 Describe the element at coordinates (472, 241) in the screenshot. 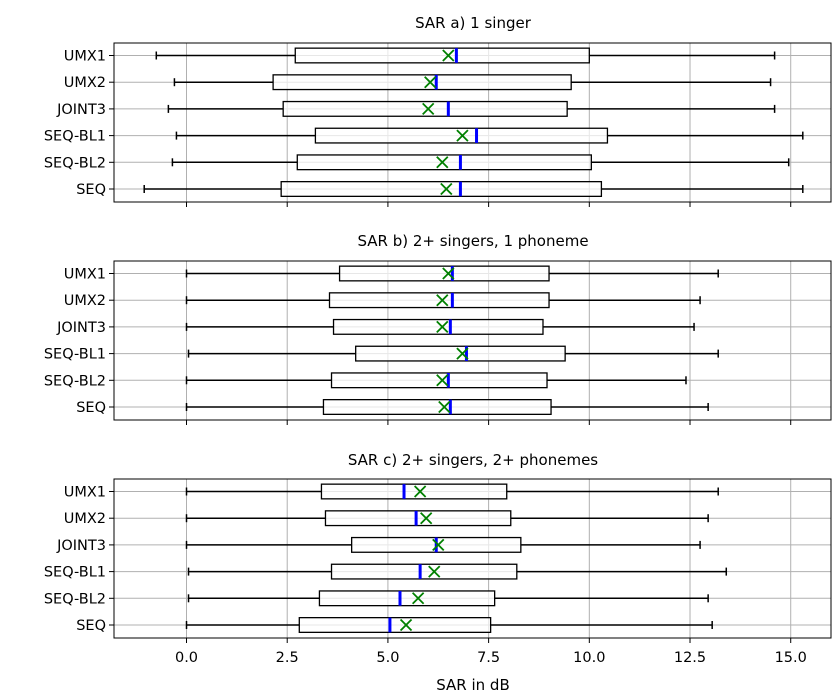

I see `panel-title: SAR b) 2+ singers, 1 phoneme` at that location.